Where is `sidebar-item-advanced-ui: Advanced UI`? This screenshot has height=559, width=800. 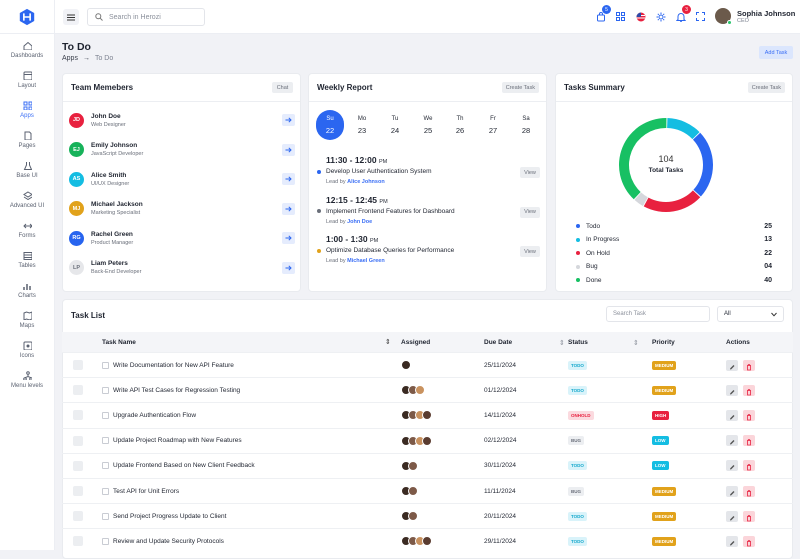 sidebar-item-advanced-ui: Advanced UI is located at coordinates (27, 200).